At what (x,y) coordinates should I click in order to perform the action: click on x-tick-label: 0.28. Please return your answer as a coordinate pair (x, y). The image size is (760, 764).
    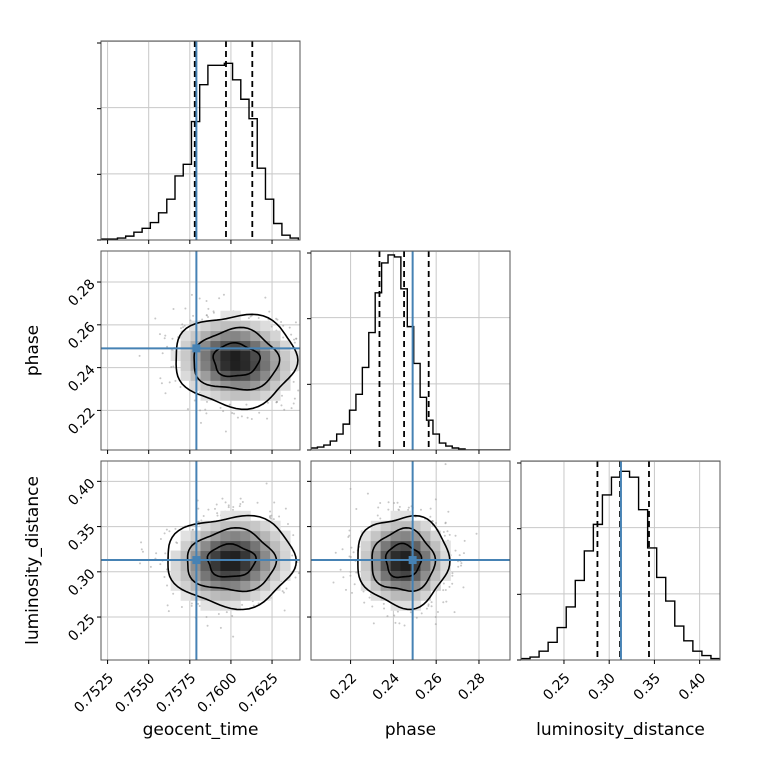
    Looking at the image, I should click on (471, 686).